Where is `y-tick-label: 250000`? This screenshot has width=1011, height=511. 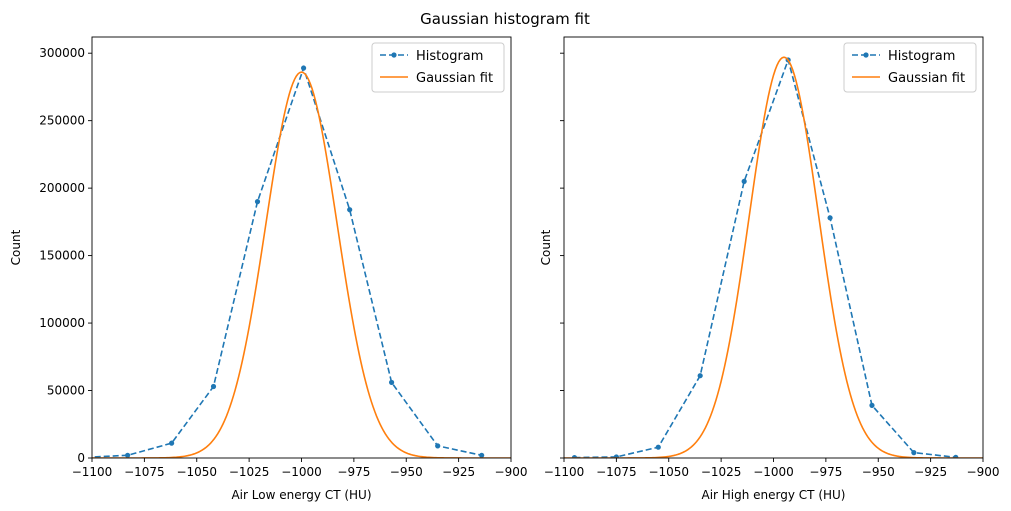
y-tick-label: 250000 is located at coordinates (62, 121).